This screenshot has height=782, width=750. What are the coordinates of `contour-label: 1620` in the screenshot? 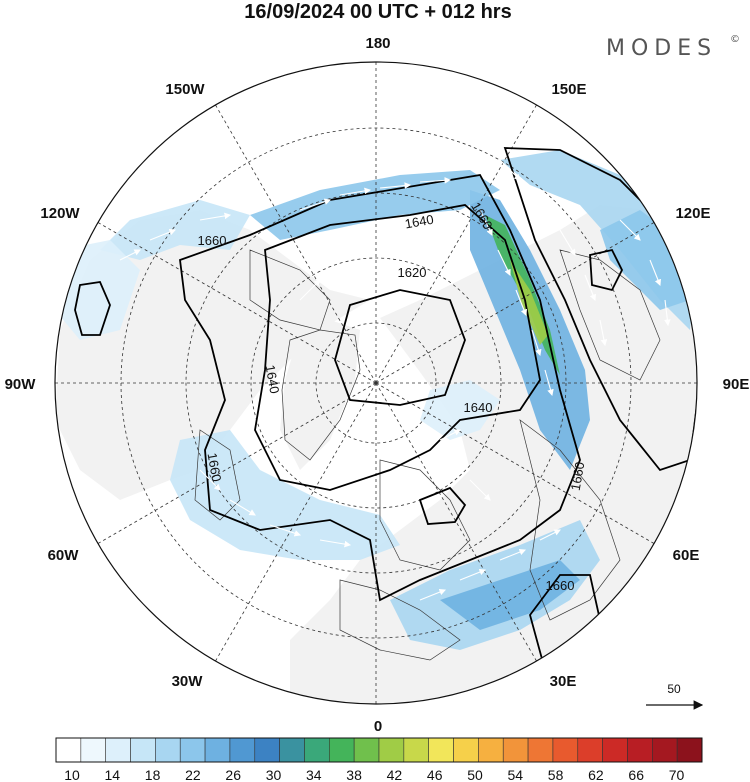 It's located at (412, 272).